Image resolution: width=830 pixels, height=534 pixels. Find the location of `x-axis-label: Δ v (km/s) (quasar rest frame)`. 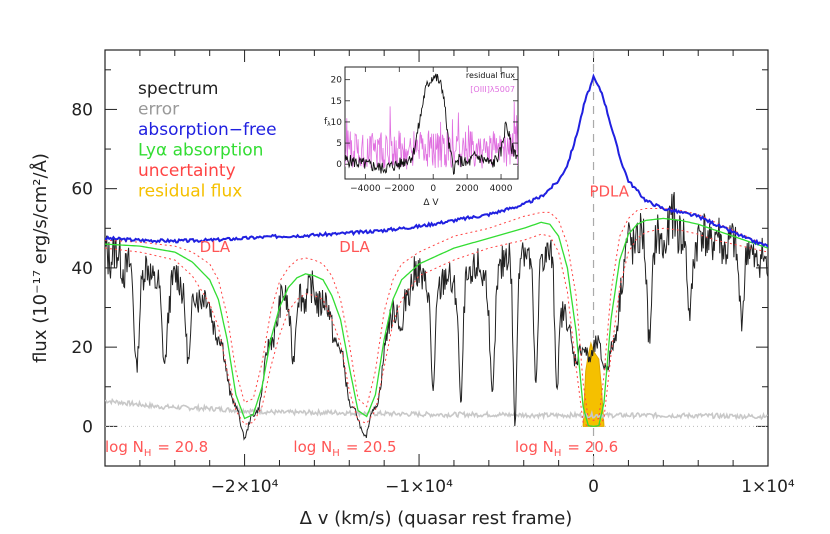

x-axis-label: Δ v (km/s) (quasar rest frame) is located at coordinates (436, 518).